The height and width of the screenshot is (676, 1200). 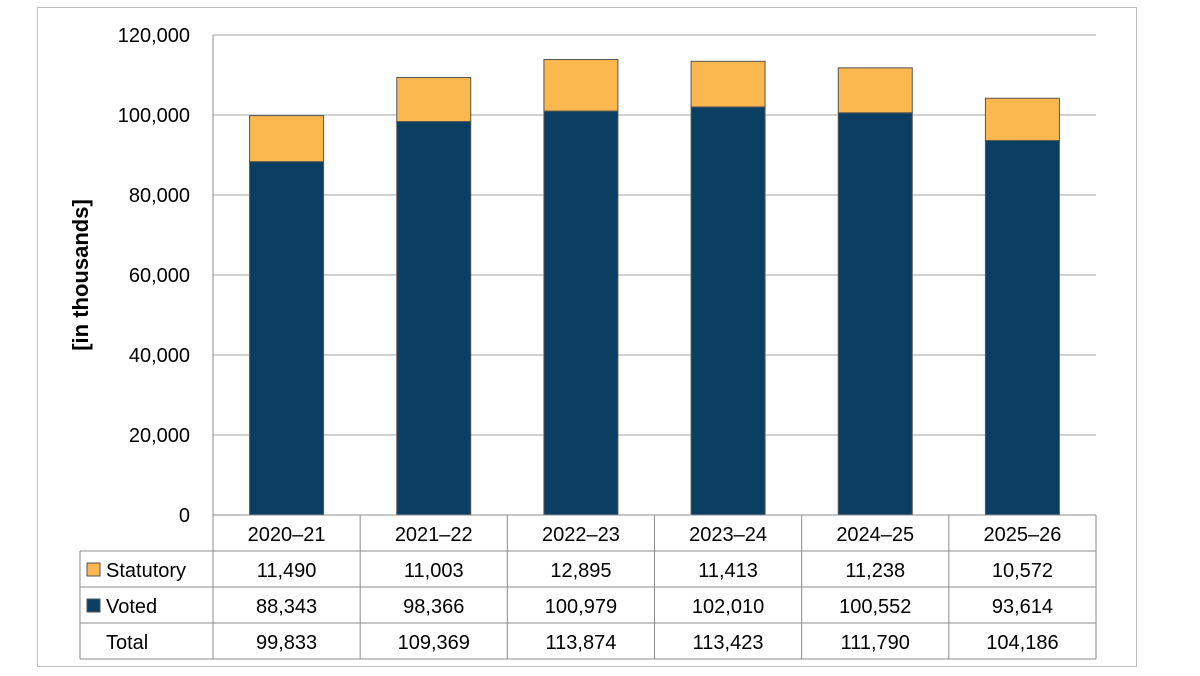 I want to click on table-cell: 11,238, so click(x=875, y=571).